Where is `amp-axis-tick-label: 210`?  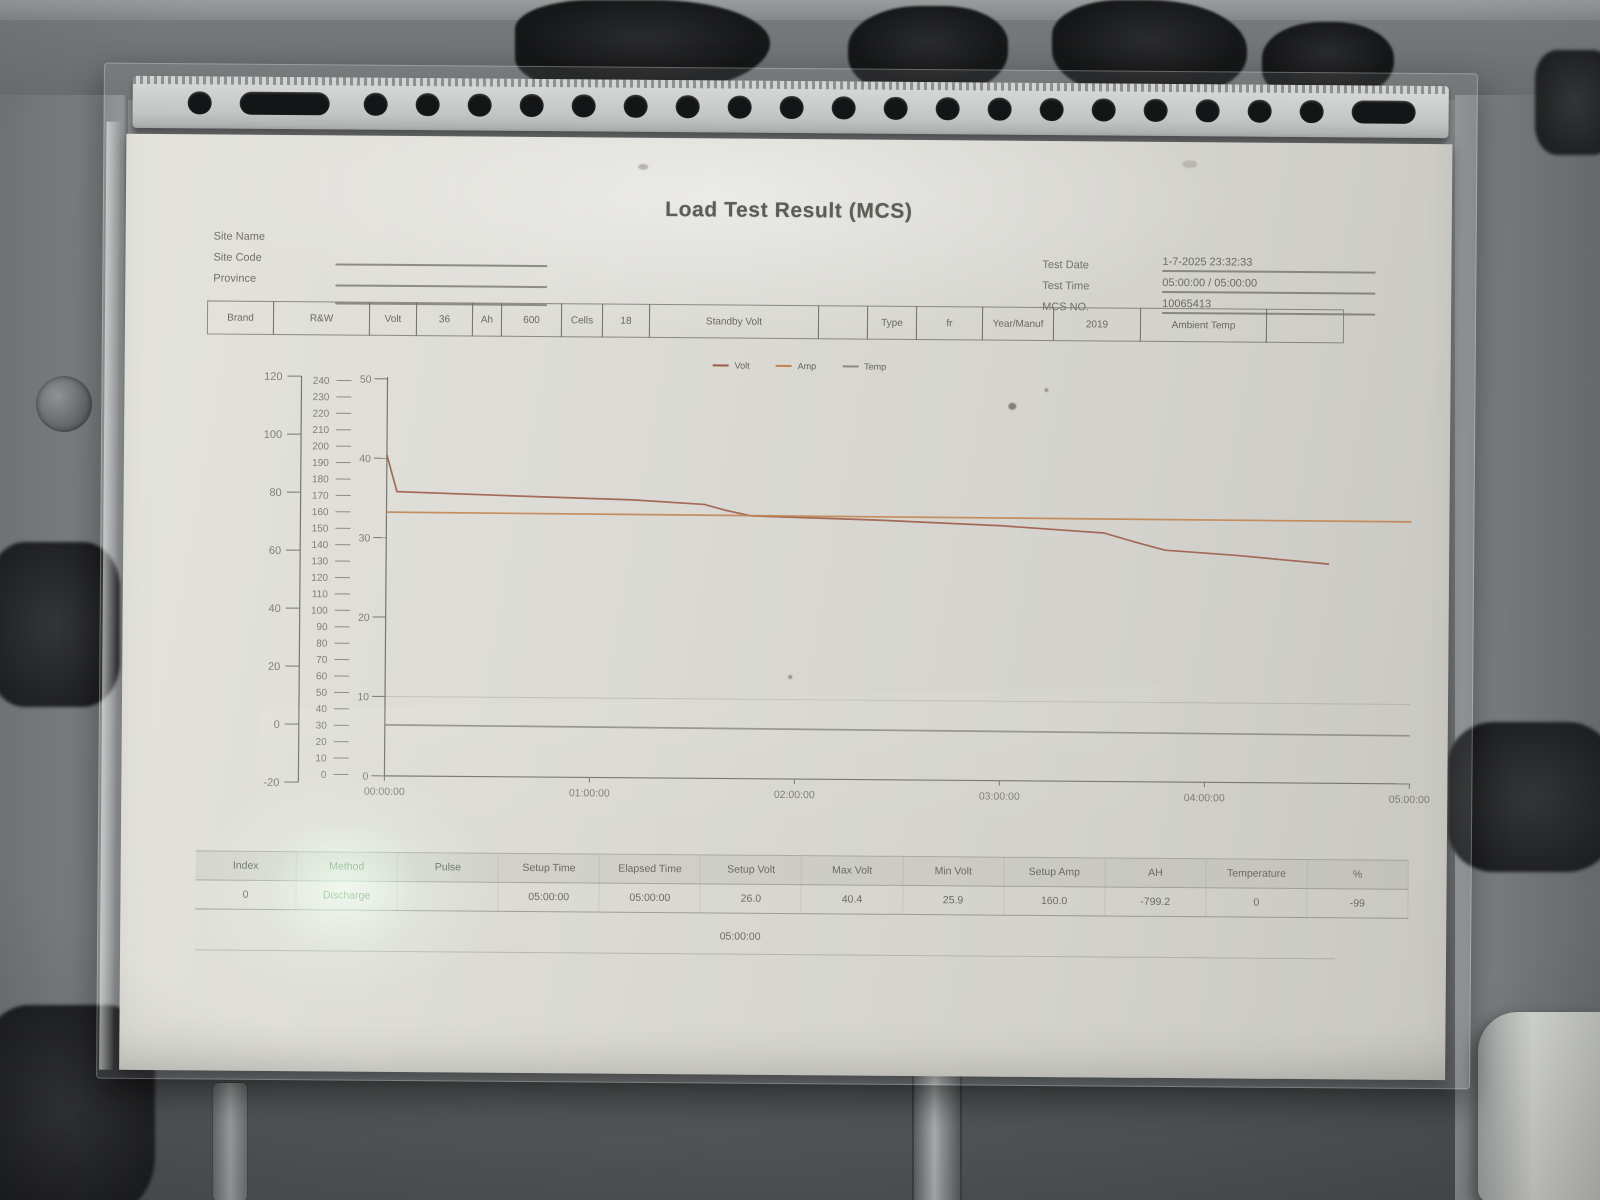 amp-axis-tick-label: 210 is located at coordinates (320, 430).